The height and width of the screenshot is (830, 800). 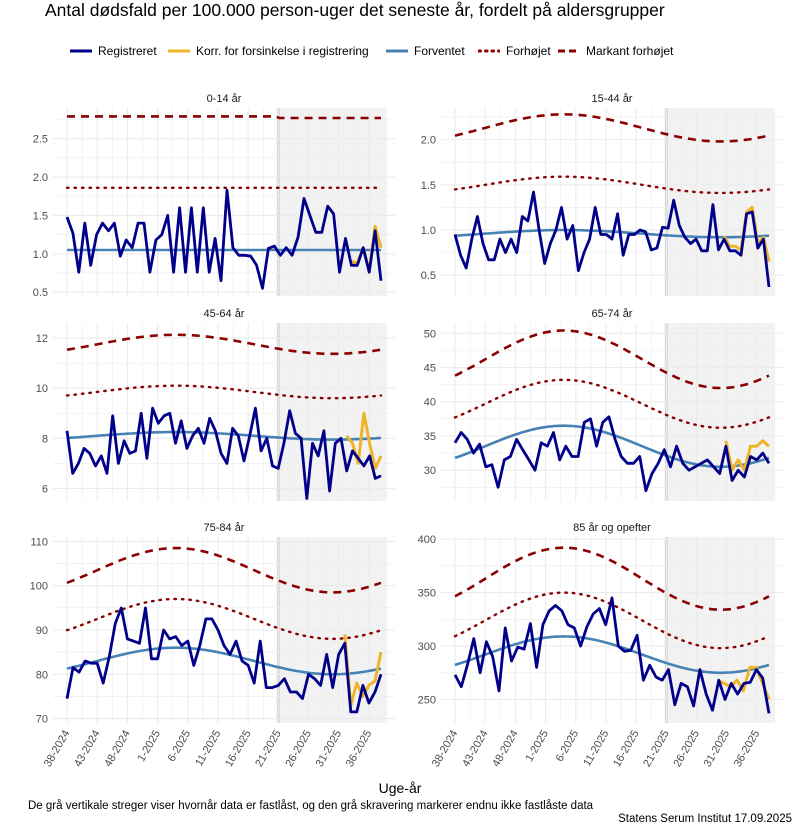 What do you see at coordinates (612, 99) in the screenshot?
I see `panel-title: 15-44 år` at bounding box center [612, 99].